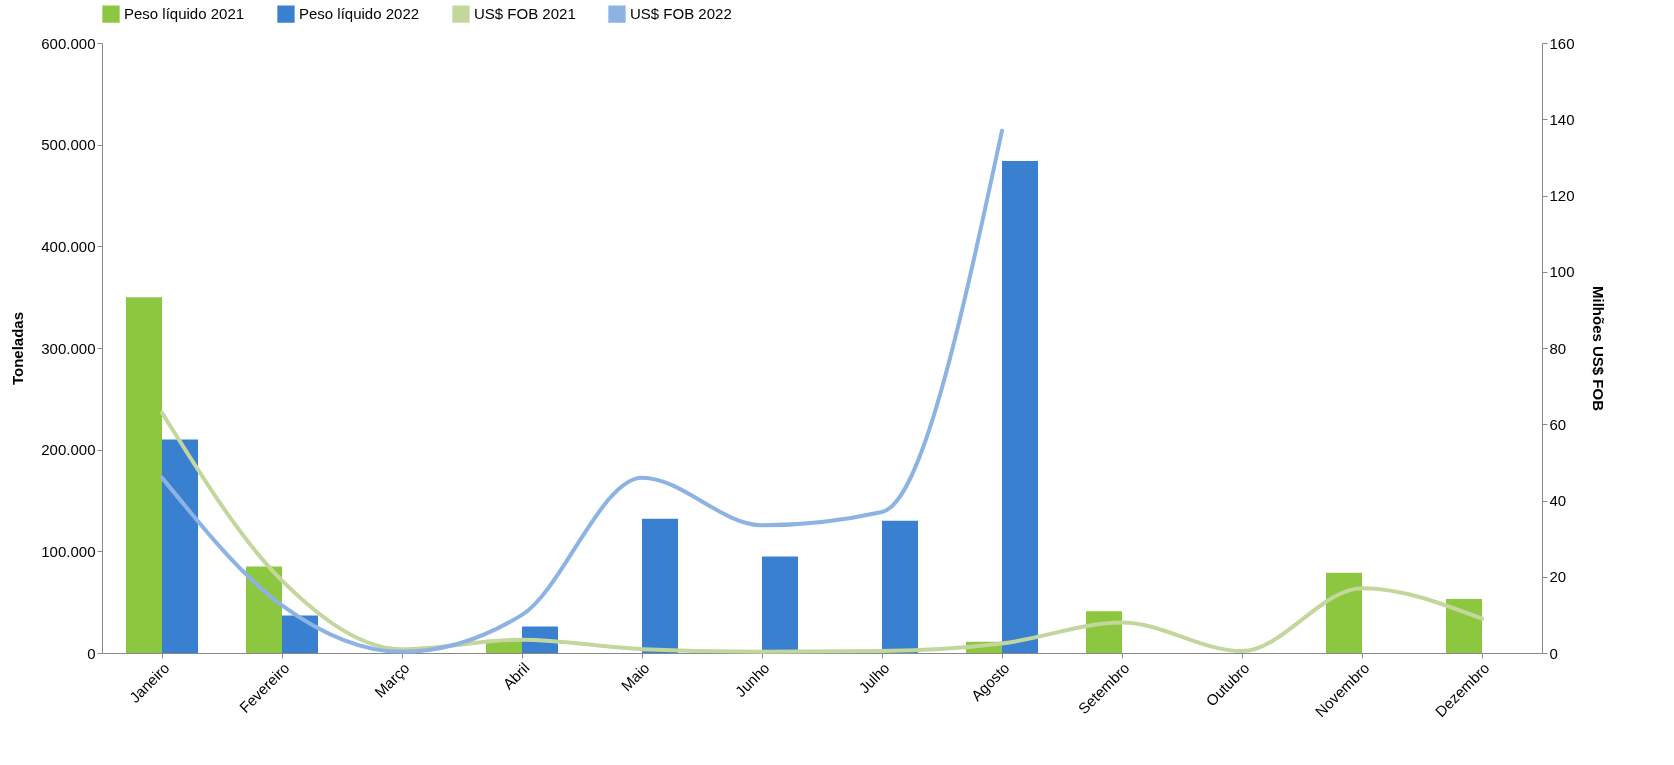  I want to click on legend-label: Peso líquido 2022, so click(359, 14).